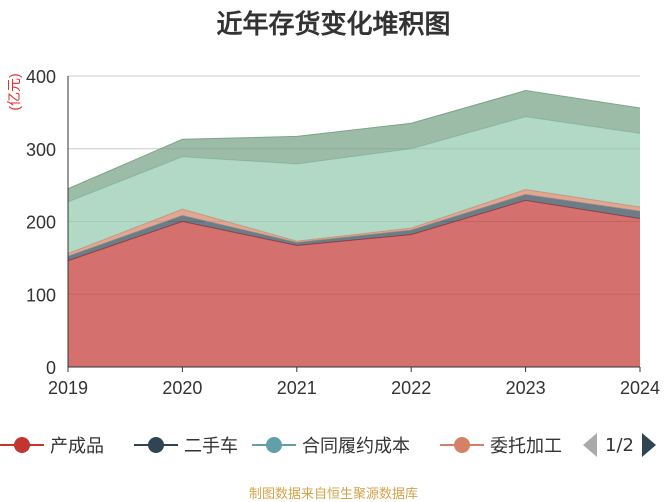 The height and width of the screenshot is (502, 667). I want to click on x-tick-label: 2023, so click(526, 388).